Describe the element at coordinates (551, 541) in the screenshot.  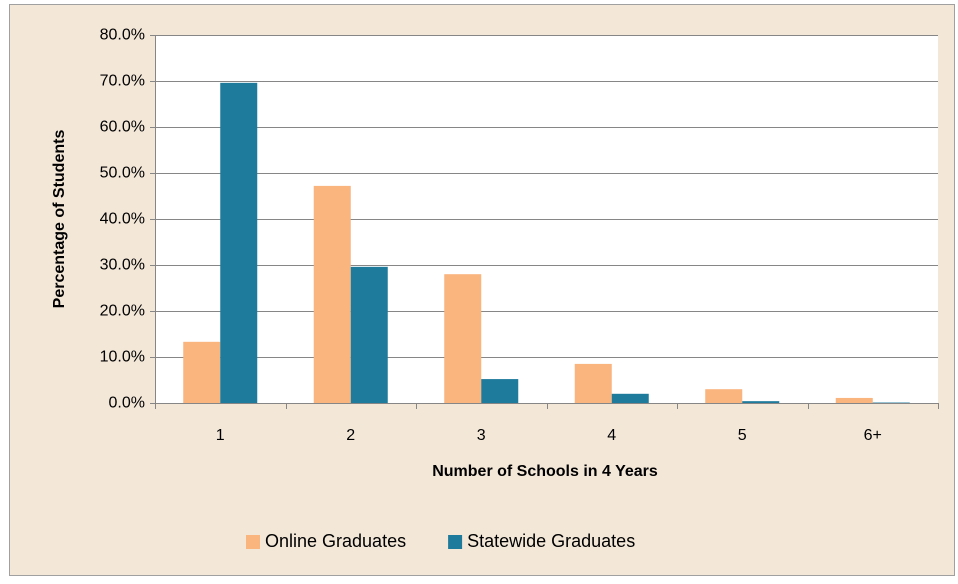
I see `legend-label: Statewide Graduates` at that location.